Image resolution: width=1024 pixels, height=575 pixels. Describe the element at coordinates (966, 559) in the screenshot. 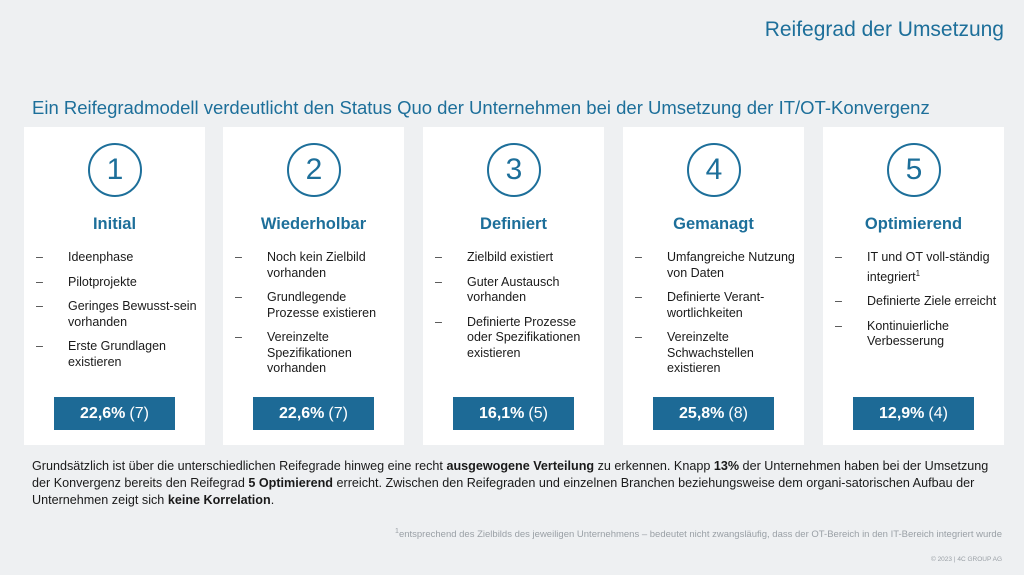

I see `copyright: © 2023 | 4C GROUP AG` at that location.